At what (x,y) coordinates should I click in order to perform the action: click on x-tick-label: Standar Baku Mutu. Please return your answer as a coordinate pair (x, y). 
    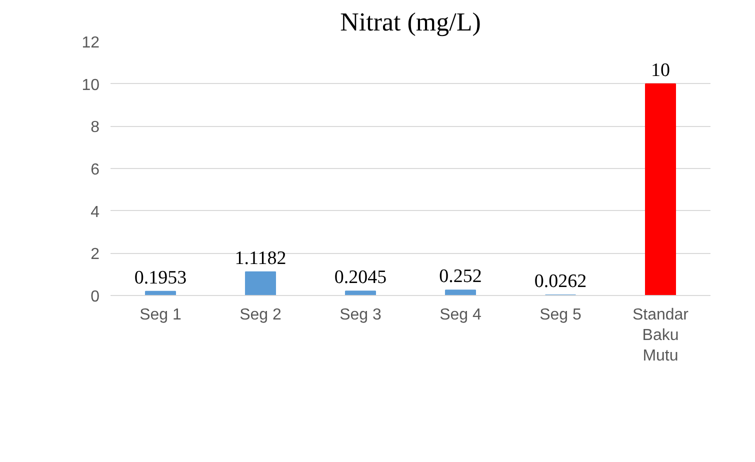
    Looking at the image, I should click on (661, 335).